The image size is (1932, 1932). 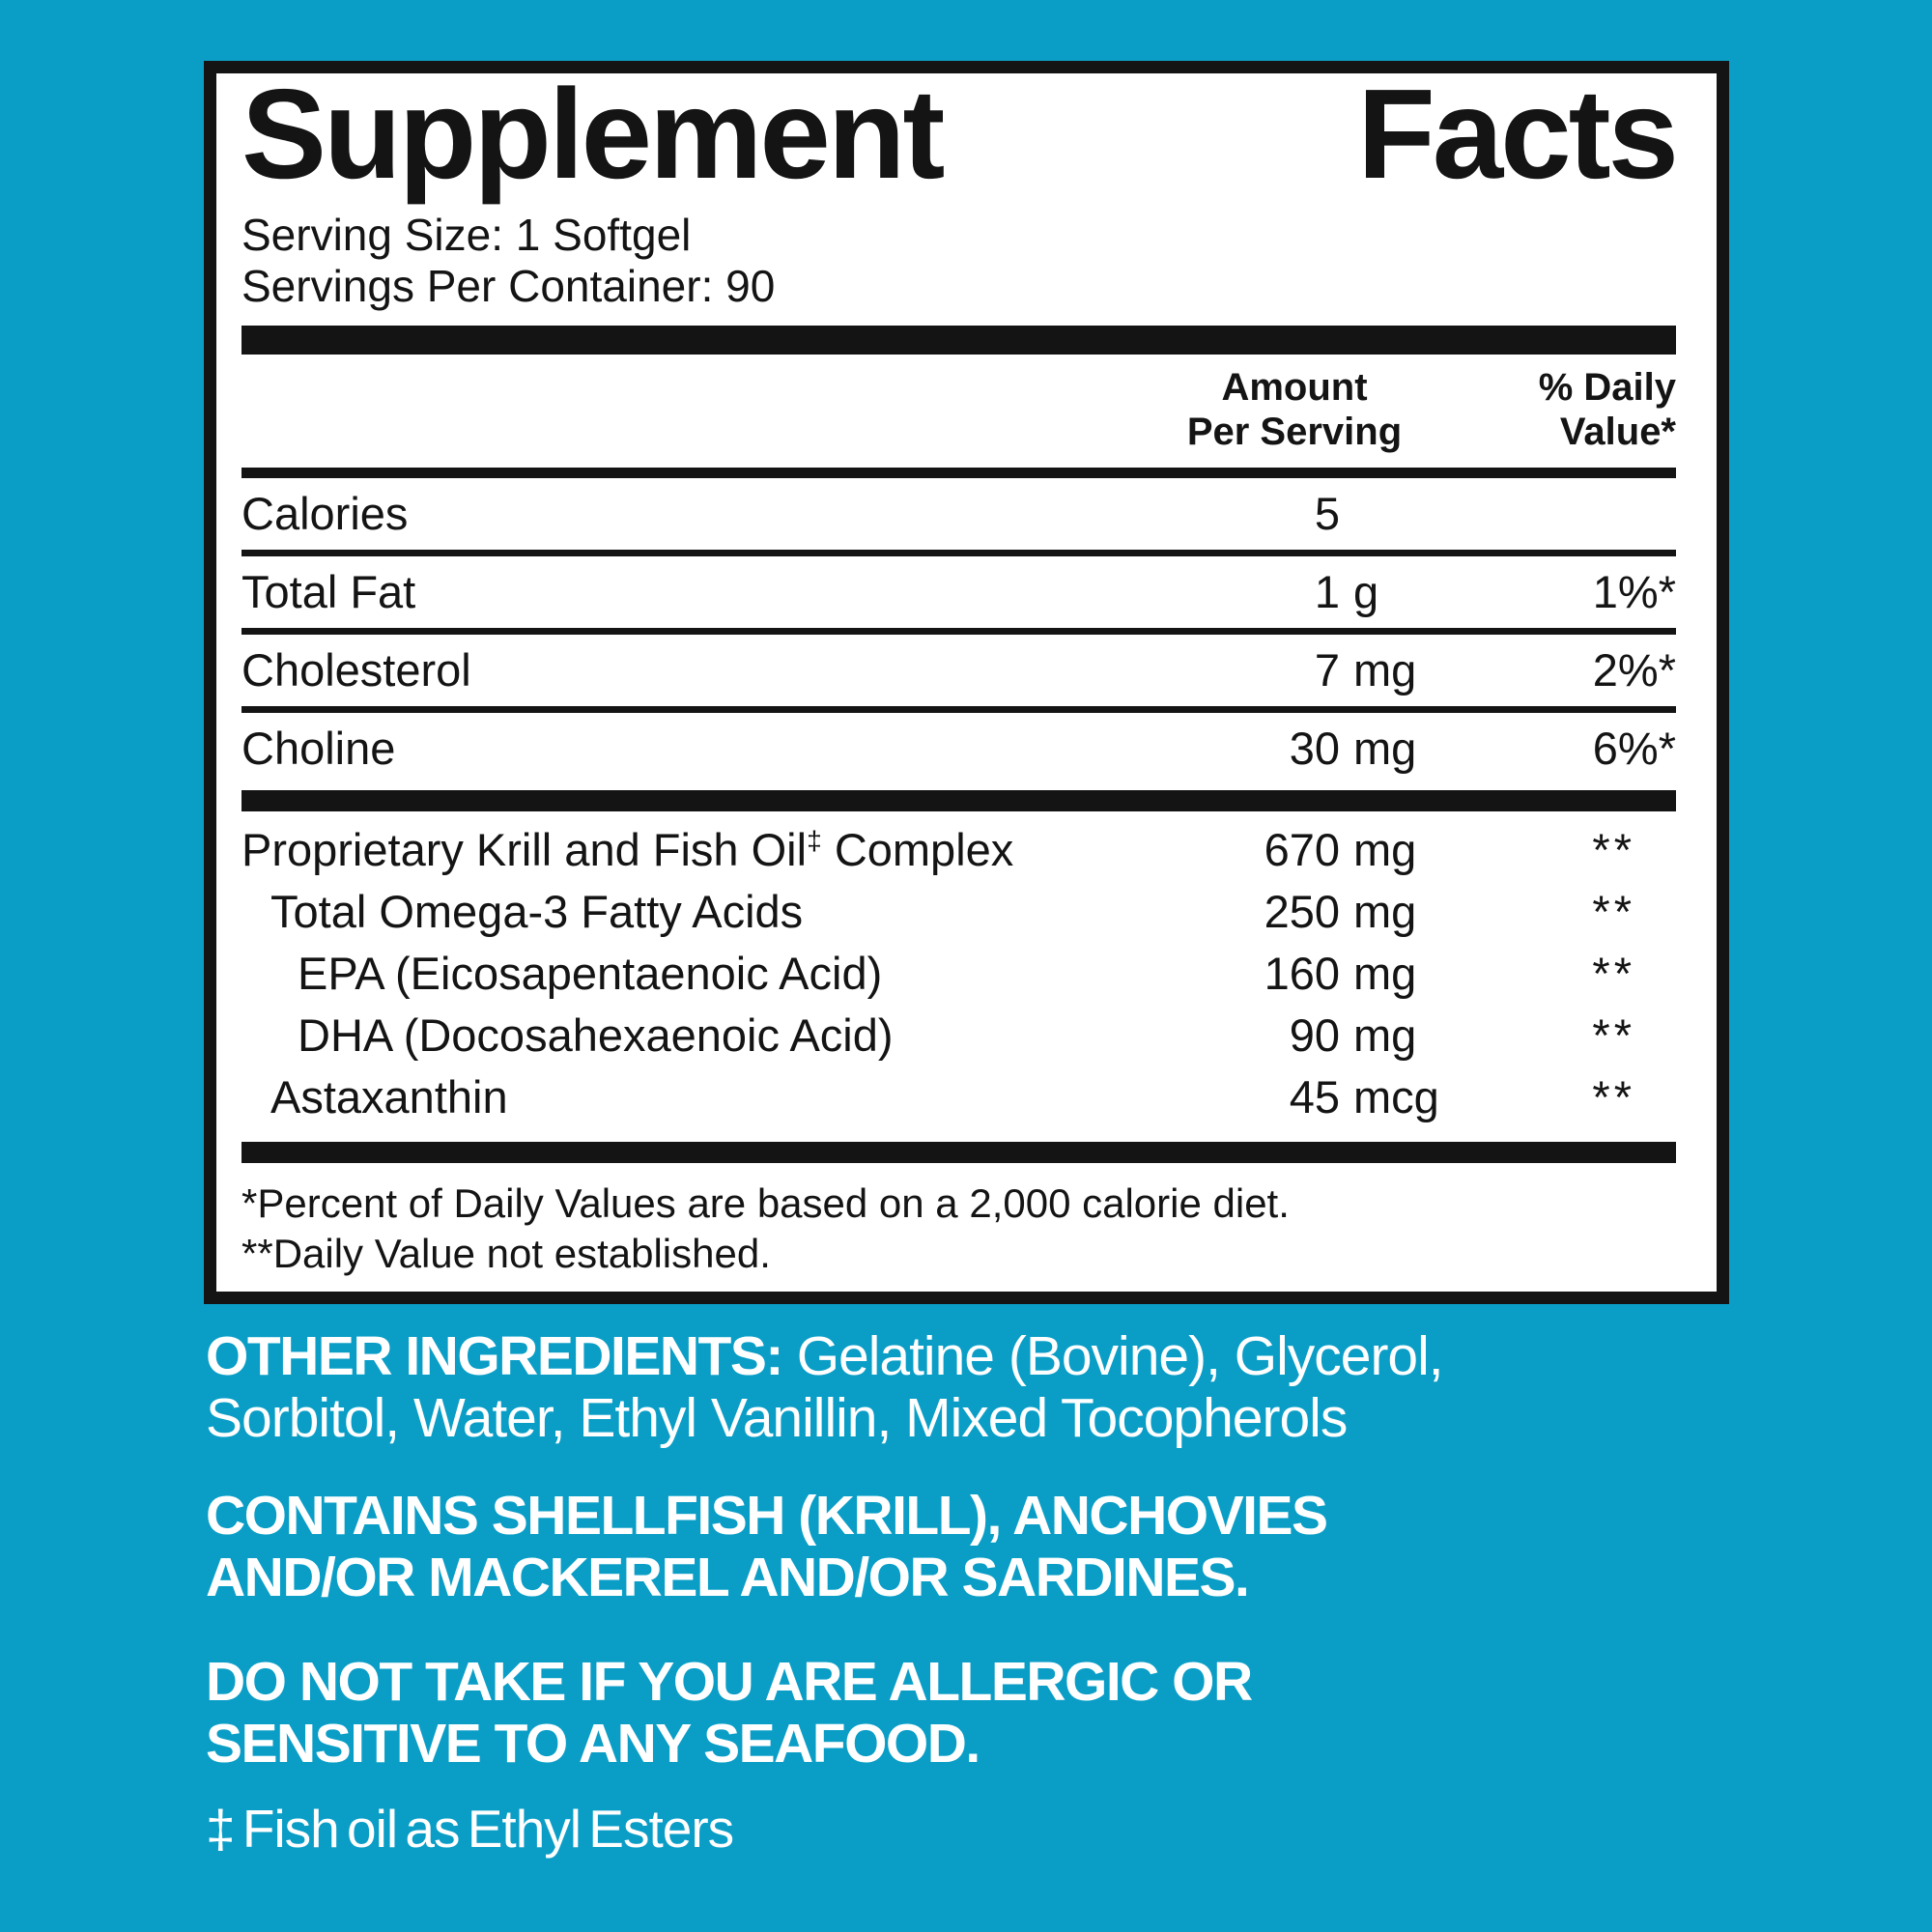 I want to click on nutrient-name: Astaxanthin, so click(x=389, y=1097).